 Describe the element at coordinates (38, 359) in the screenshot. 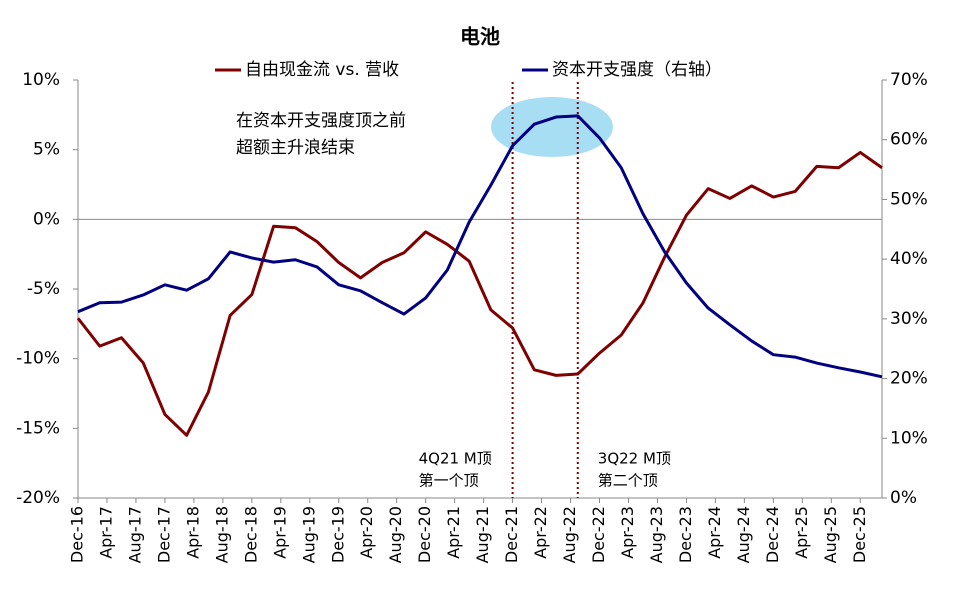

I see `y-tick-label: -10%` at that location.